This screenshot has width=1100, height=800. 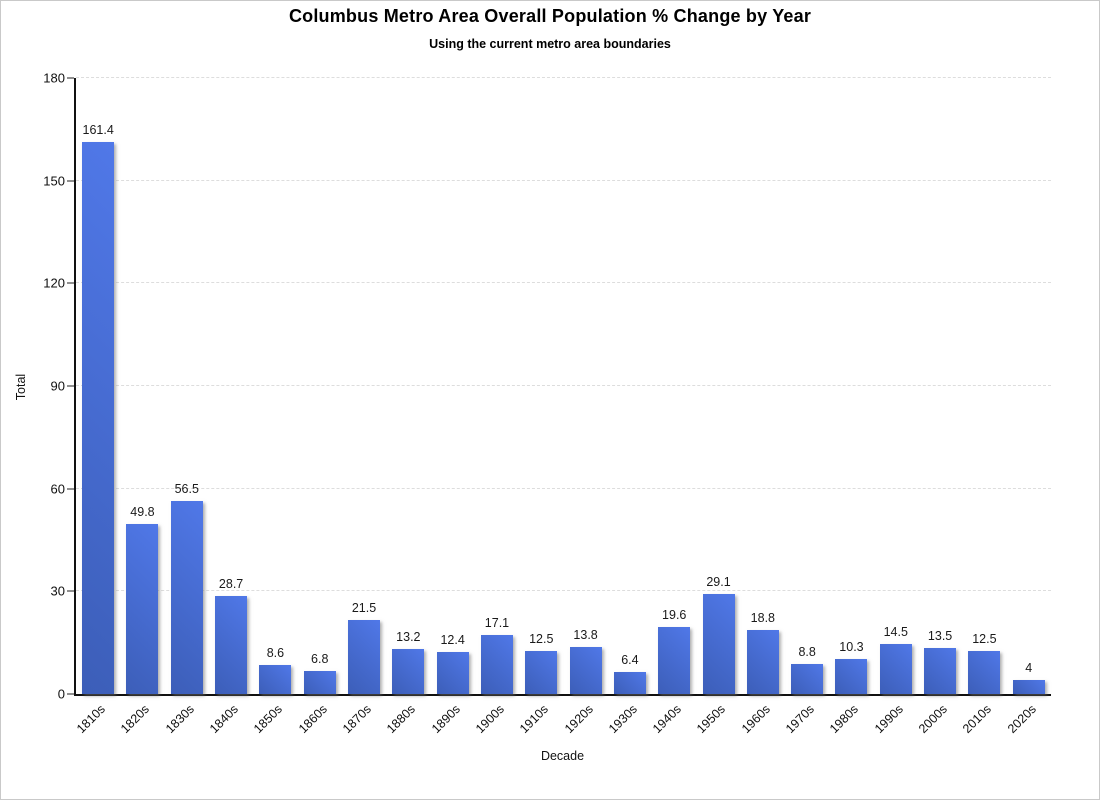 I want to click on bar-1990s: 14.5, so click(x=895, y=659).